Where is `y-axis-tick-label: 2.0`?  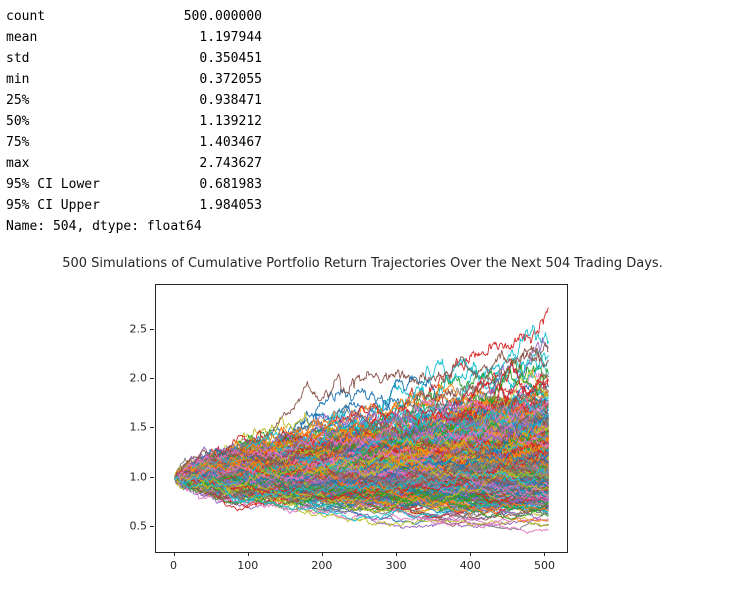 y-axis-tick-label: 2.0 is located at coordinates (138, 378).